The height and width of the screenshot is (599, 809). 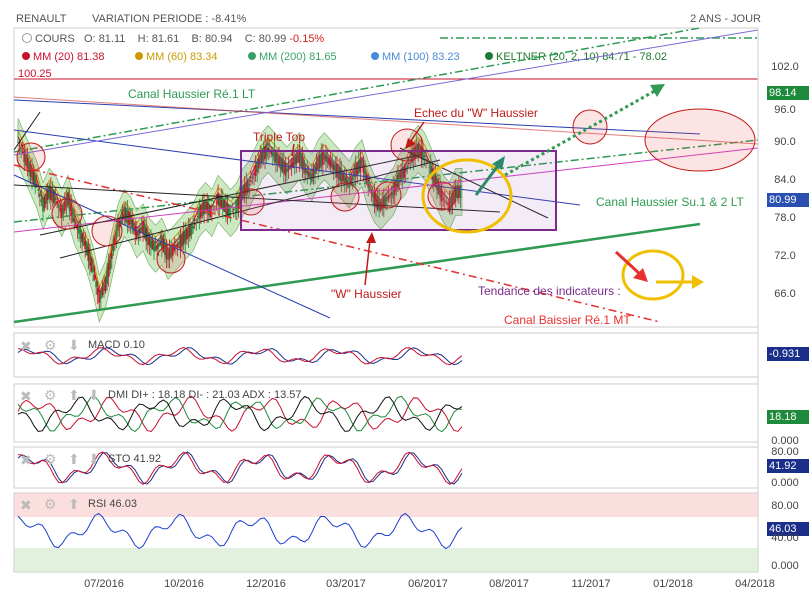 I want to click on mm60-icon, so click(x=139, y=56).